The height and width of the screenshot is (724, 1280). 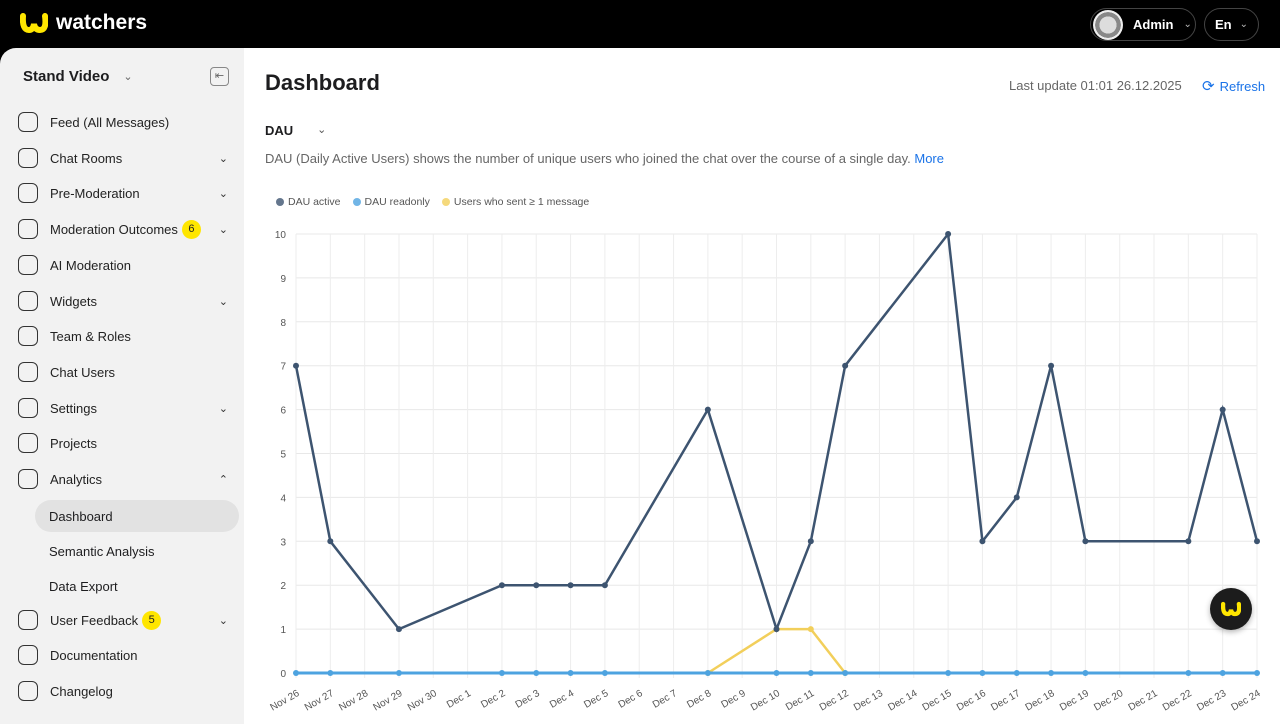 What do you see at coordinates (283, 630) in the screenshot?
I see `y-tick-label: 1` at bounding box center [283, 630].